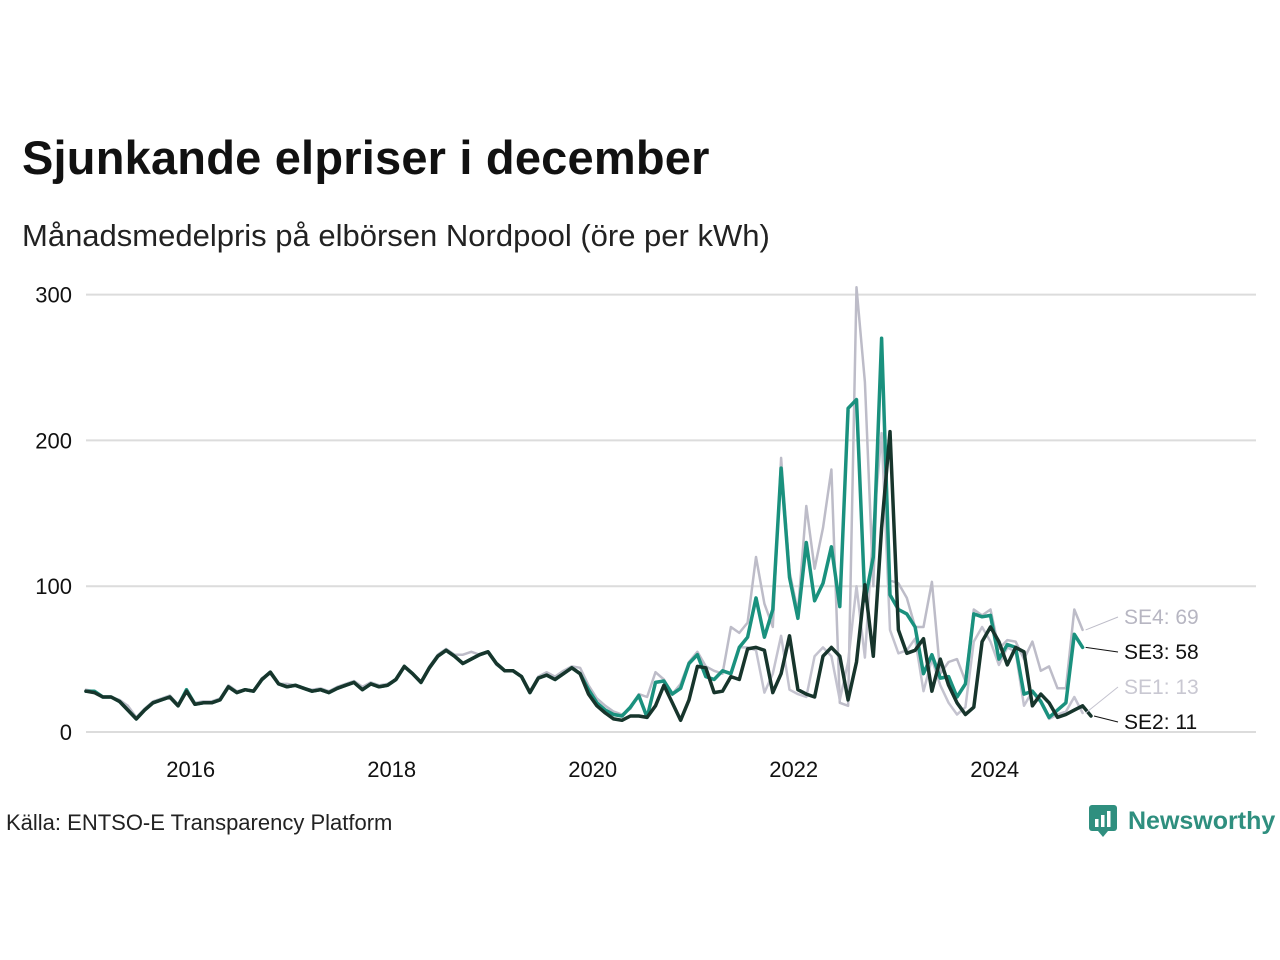  I want to click on connector-se4, so click(1102, 623).